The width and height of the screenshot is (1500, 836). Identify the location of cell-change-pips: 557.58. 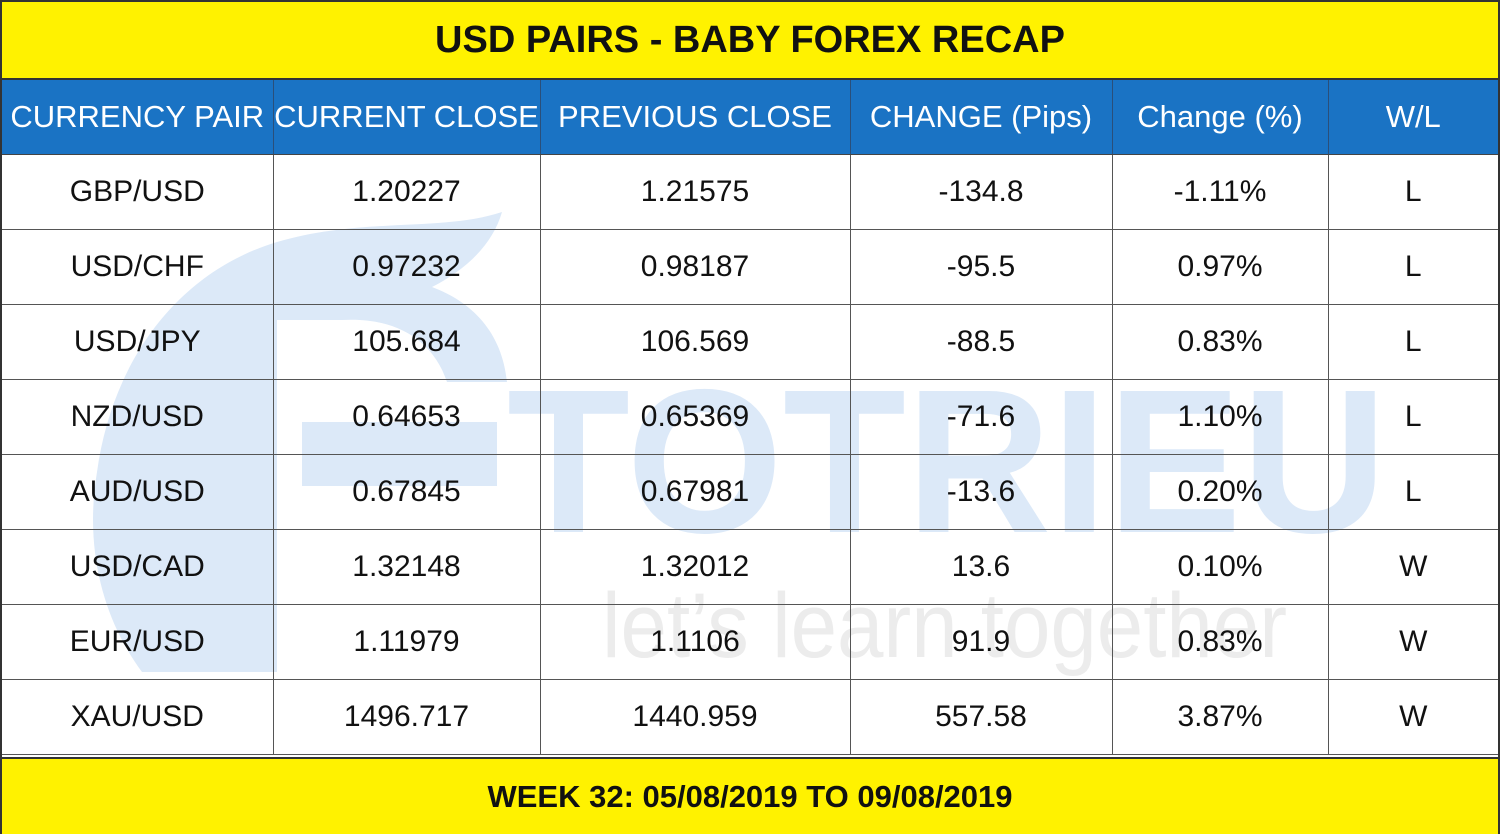
(981, 717).